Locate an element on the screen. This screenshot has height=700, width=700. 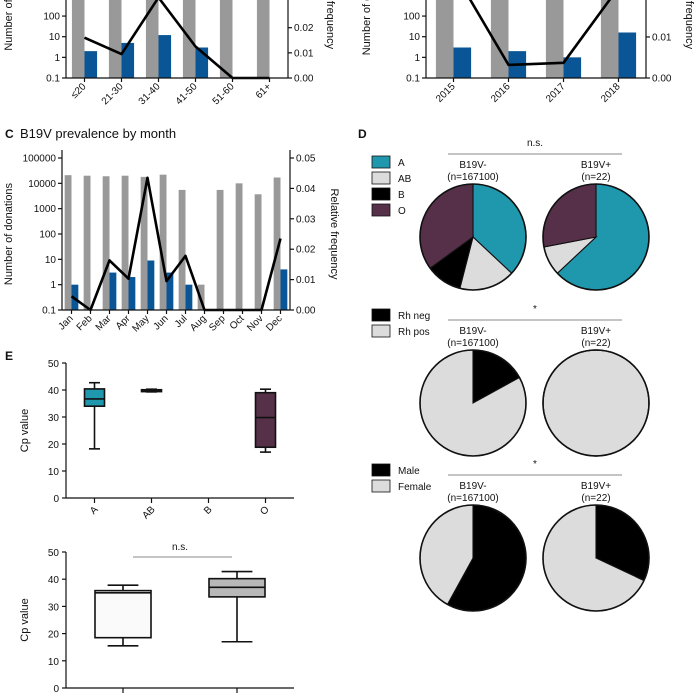
x-tick-label: 2017 is located at coordinates (556, 93).